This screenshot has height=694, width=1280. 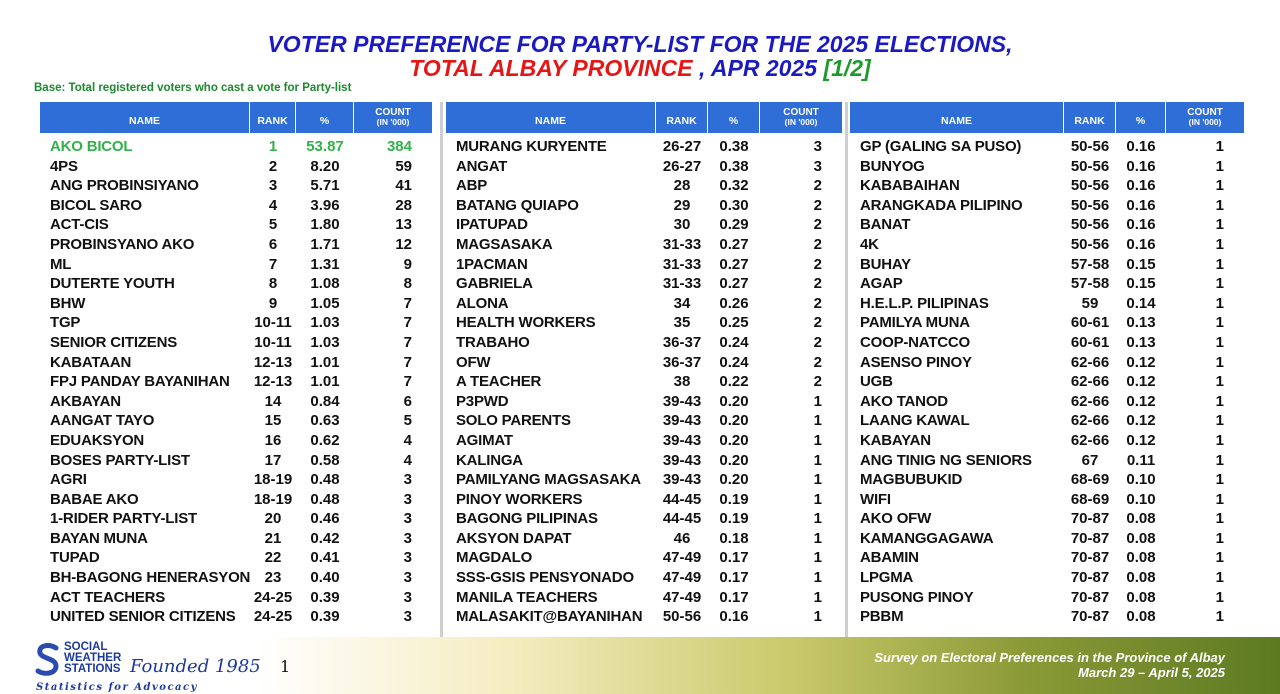 I want to click on percent-cell: 0.10, so click(x=1141, y=480).